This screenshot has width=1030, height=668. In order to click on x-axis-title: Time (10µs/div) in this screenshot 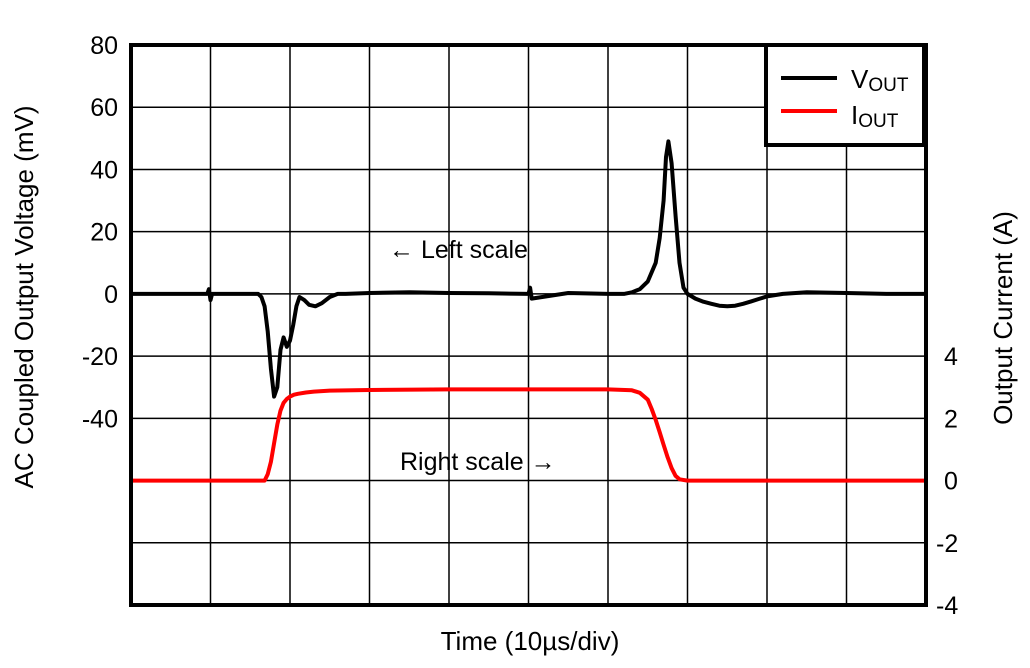, I will do `click(530, 641)`.